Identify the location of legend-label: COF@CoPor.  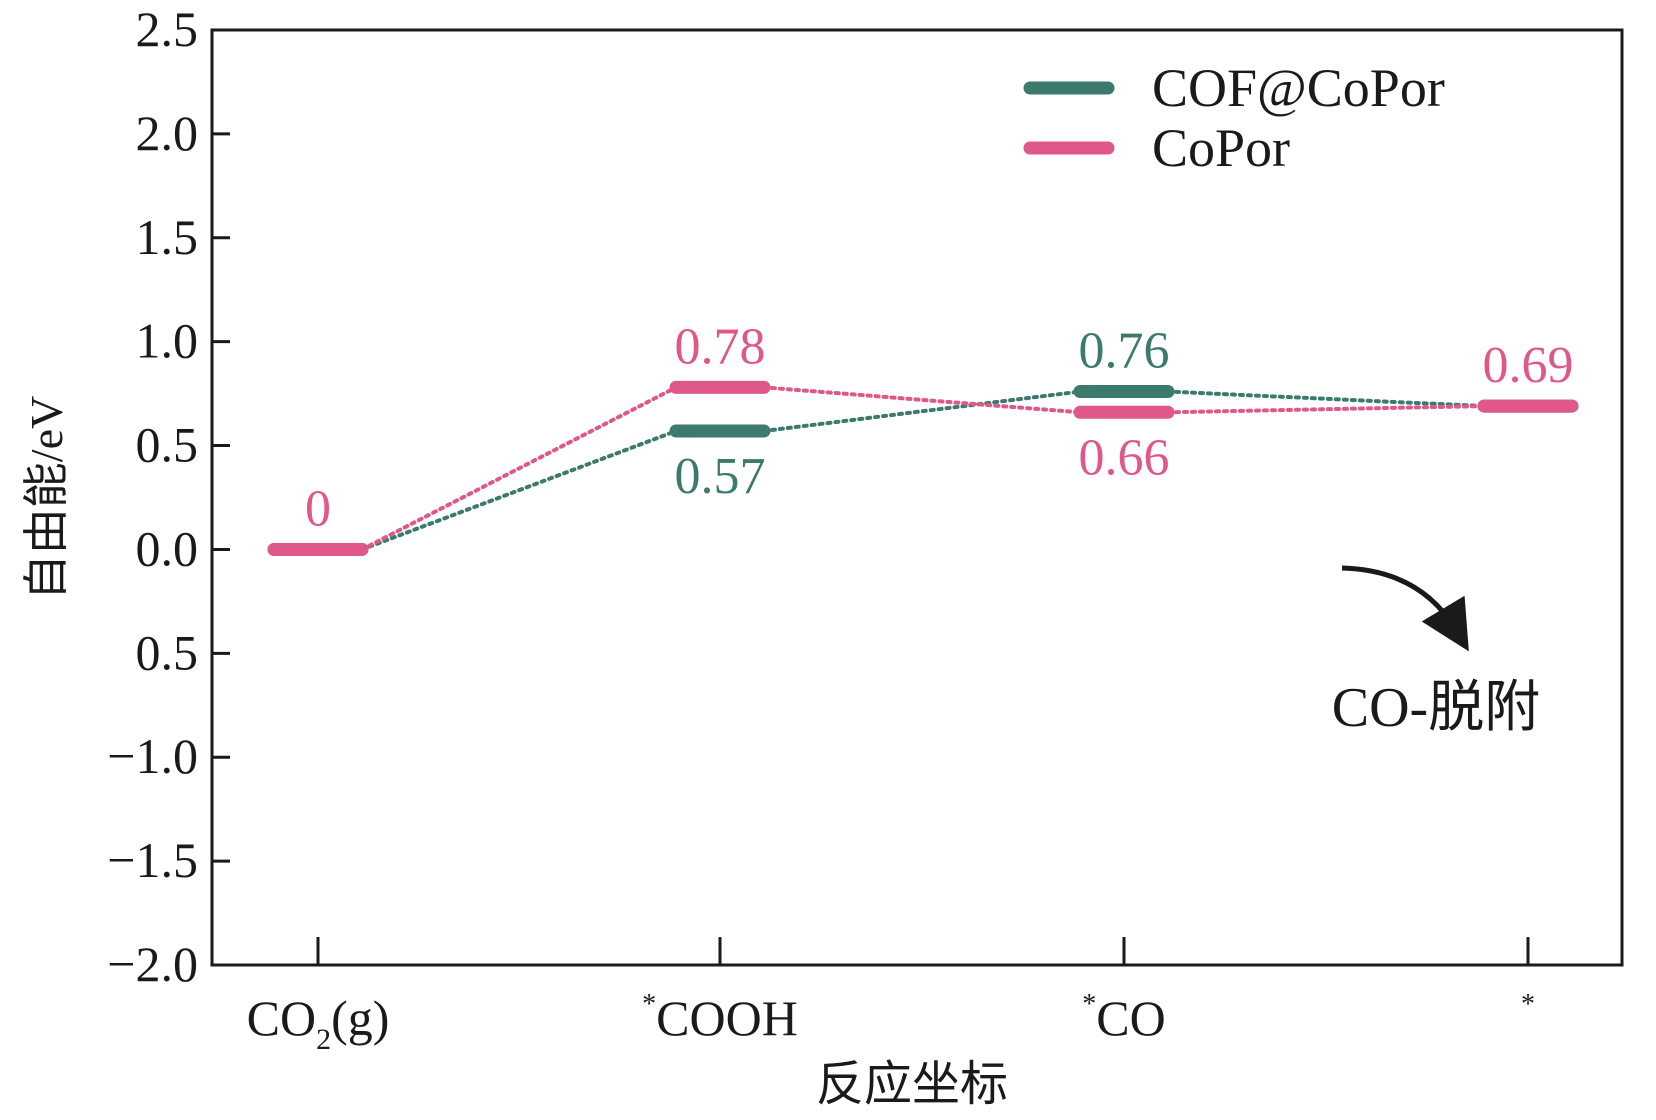
(1298, 88).